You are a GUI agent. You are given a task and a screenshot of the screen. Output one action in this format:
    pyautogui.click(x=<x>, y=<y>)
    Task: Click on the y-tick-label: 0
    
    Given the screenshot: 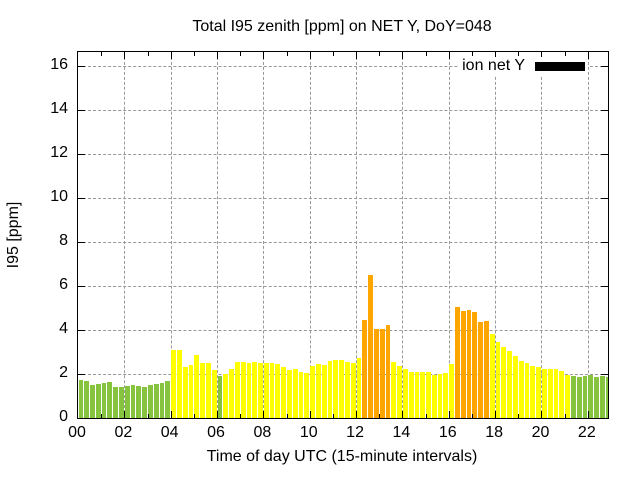 What is the action you would take?
    pyautogui.click(x=63, y=416)
    